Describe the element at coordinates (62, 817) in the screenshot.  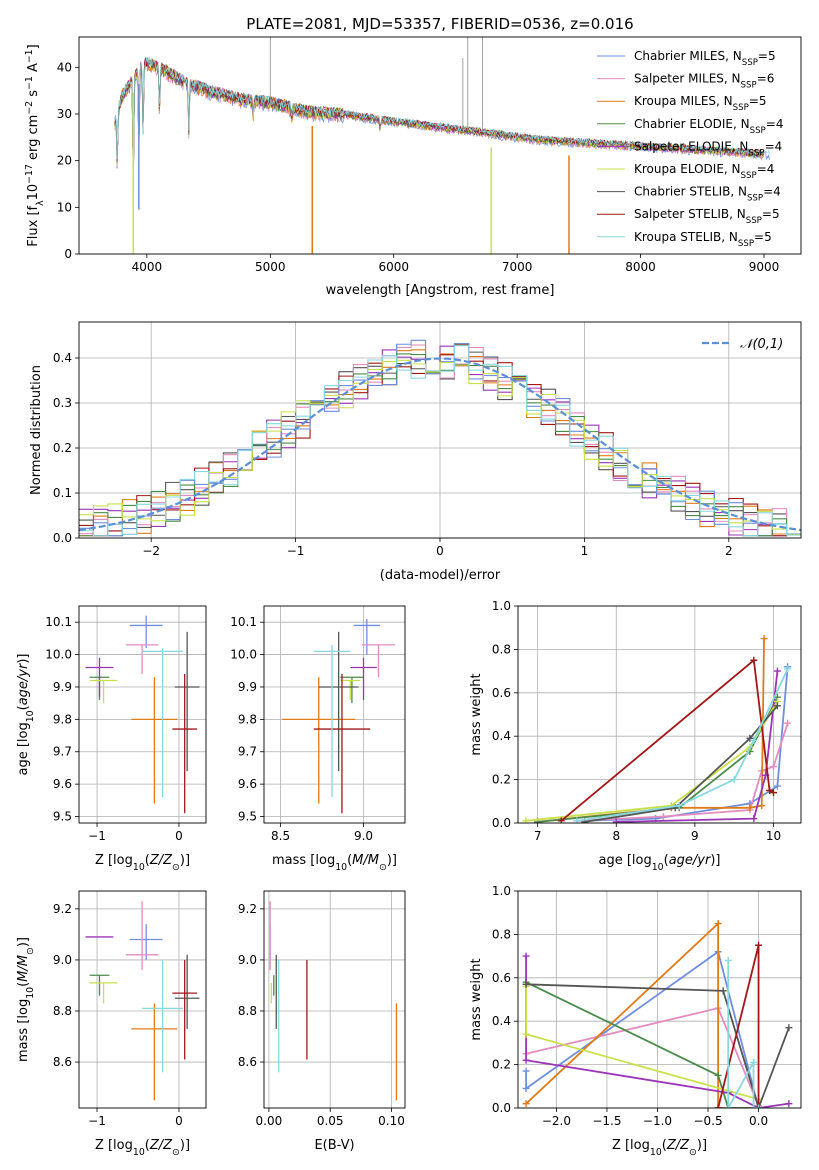
I see `y-tick-label: 9.5` at that location.